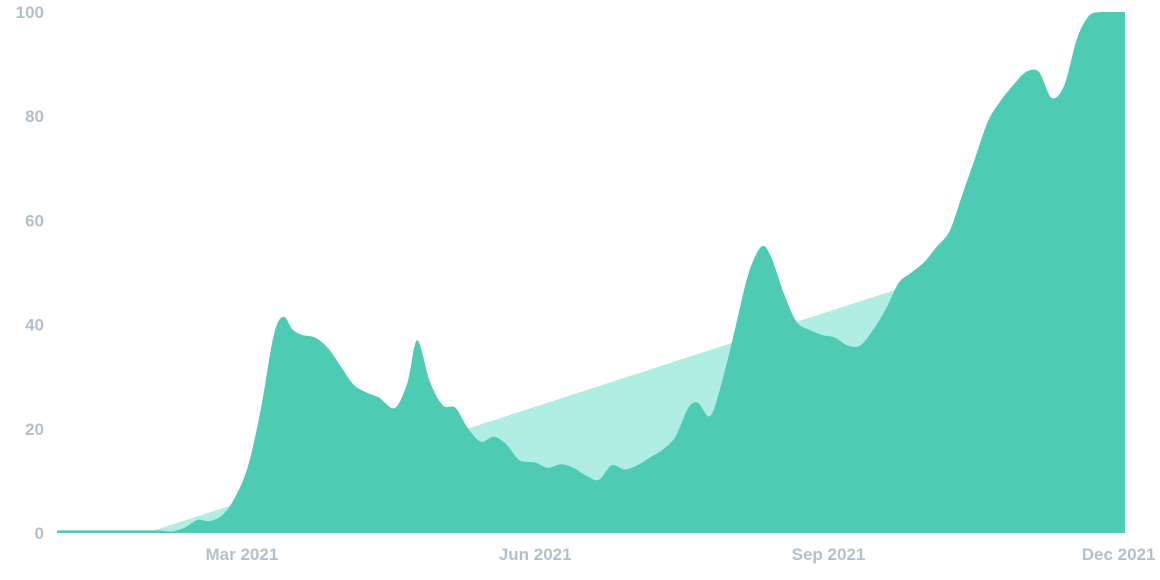 This screenshot has height=580, width=1160. Describe the element at coordinates (34, 220) in the screenshot. I see `y-tick-label: 60` at that location.